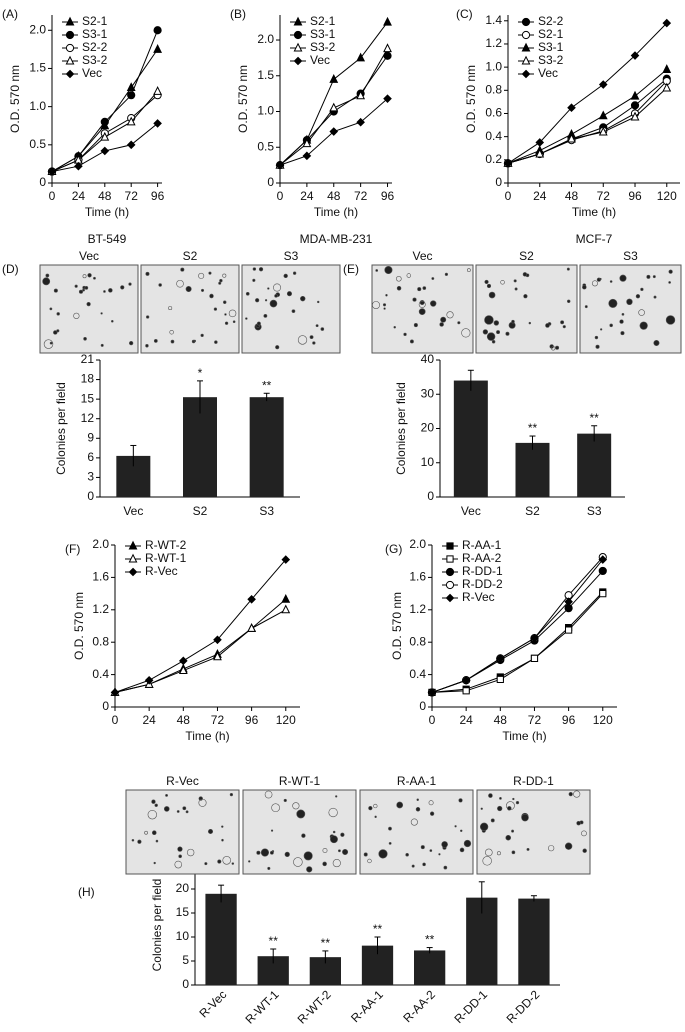 The width and height of the screenshot is (685, 1032). Describe the element at coordinates (470, 1006) in the screenshot. I see `x-tick-label: R-DD-1` at that location.